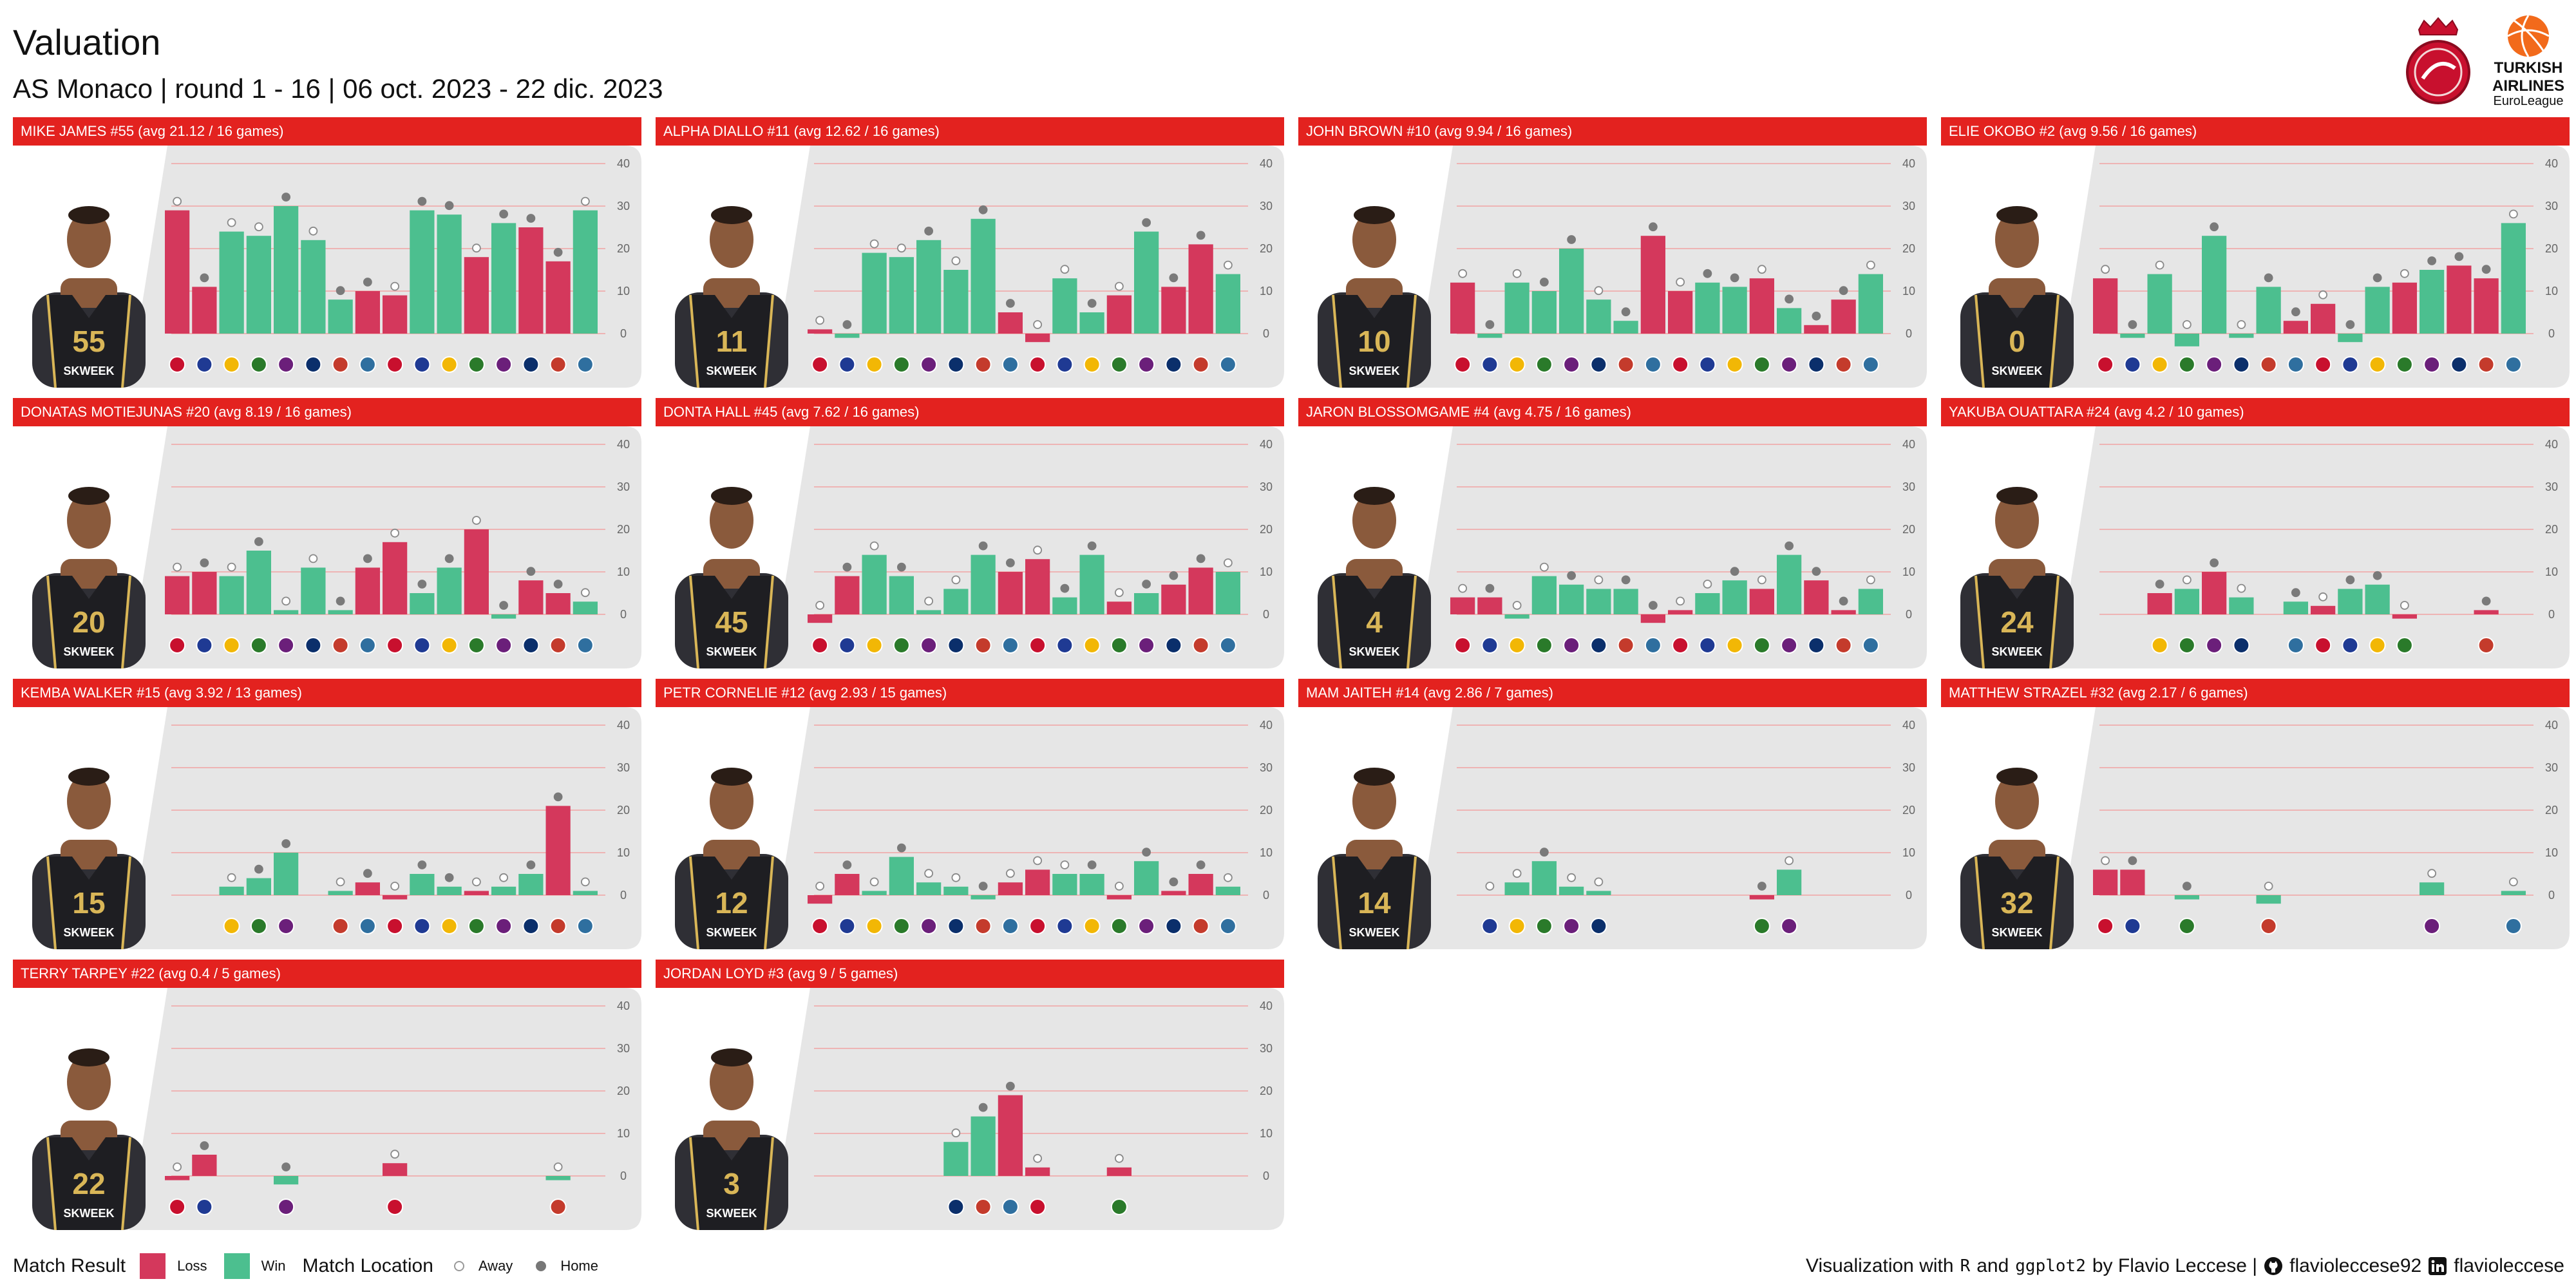  What do you see at coordinates (2438, 1266) in the screenshot?
I see `linkedin-icon` at bounding box center [2438, 1266].